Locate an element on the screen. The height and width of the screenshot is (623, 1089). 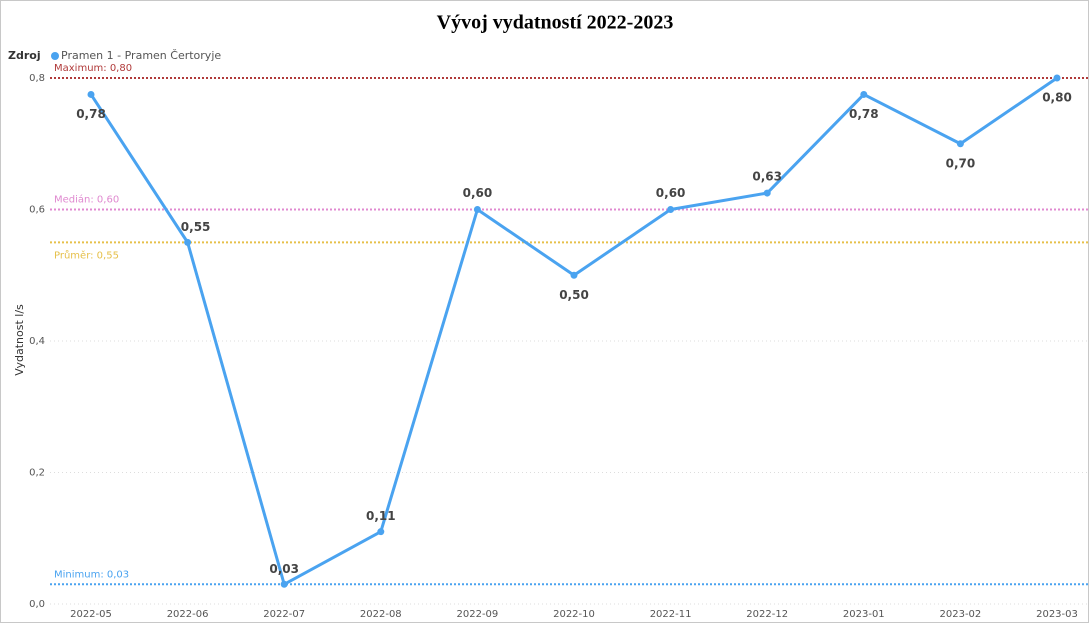
data-label: 0,11 is located at coordinates (381, 516).